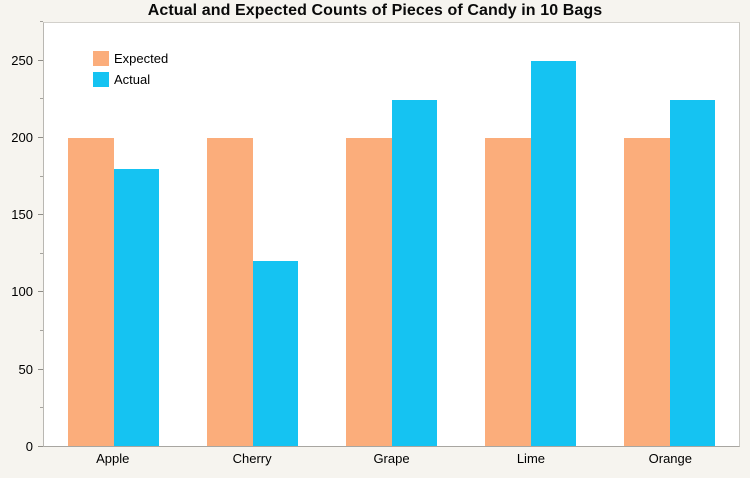  Describe the element at coordinates (22, 137) in the screenshot. I see `y-tick-label-200: 200` at that location.